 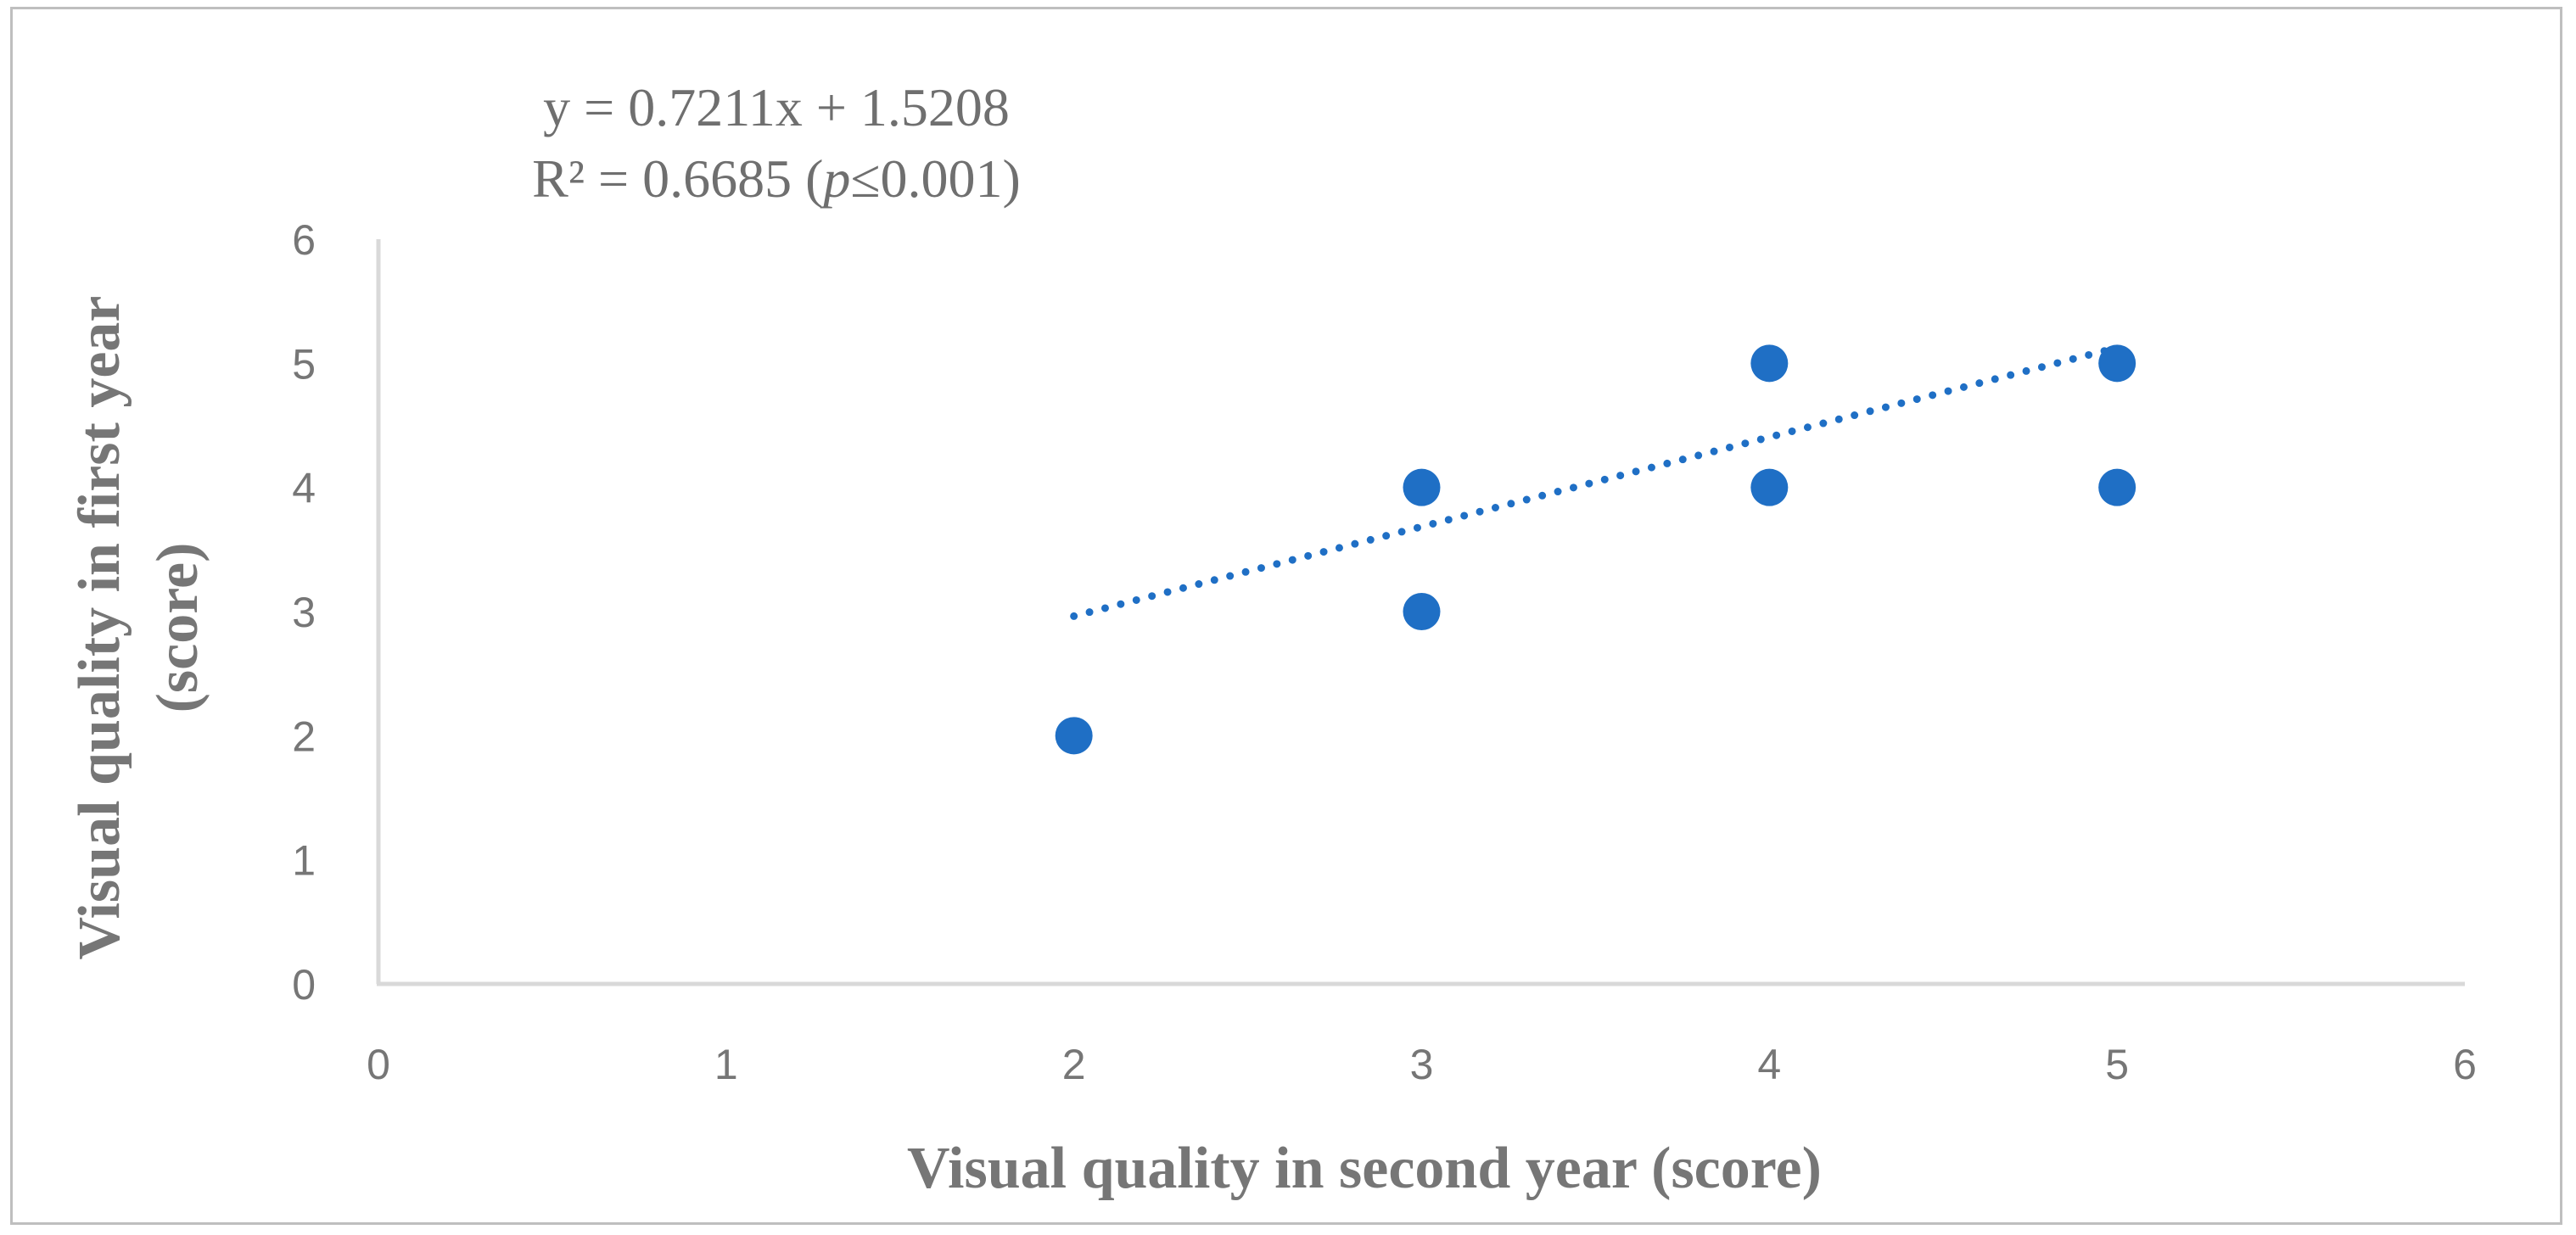 What do you see at coordinates (304, 736) in the screenshot?
I see `y-tick-label: 2` at bounding box center [304, 736].